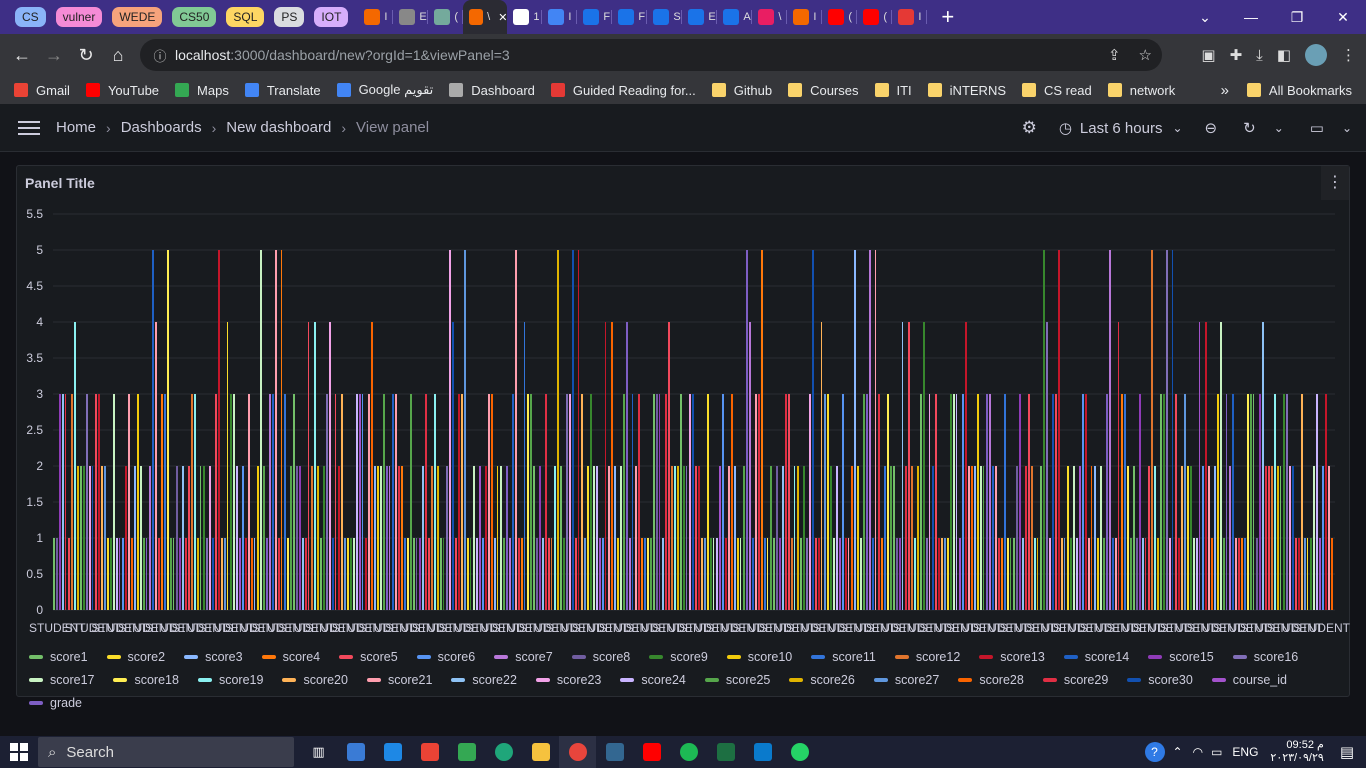 This screenshot has height=768, width=1366. What do you see at coordinates (1096, 656) in the screenshot?
I see `legend-item: score14` at bounding box center [1096, 656].